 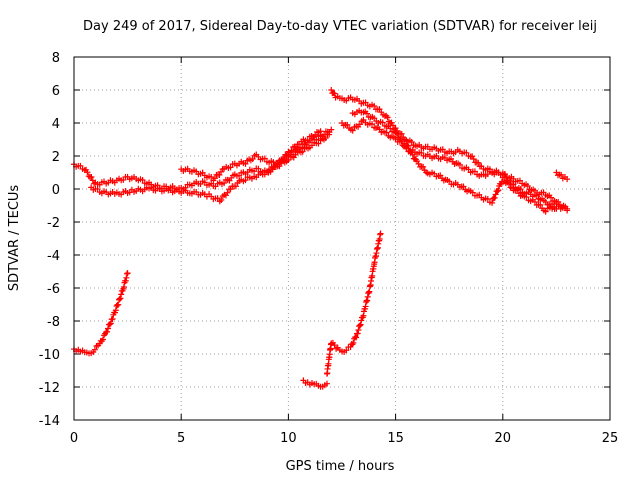 I want to click on x-tick-label: 15, so click(x=395, y=438).